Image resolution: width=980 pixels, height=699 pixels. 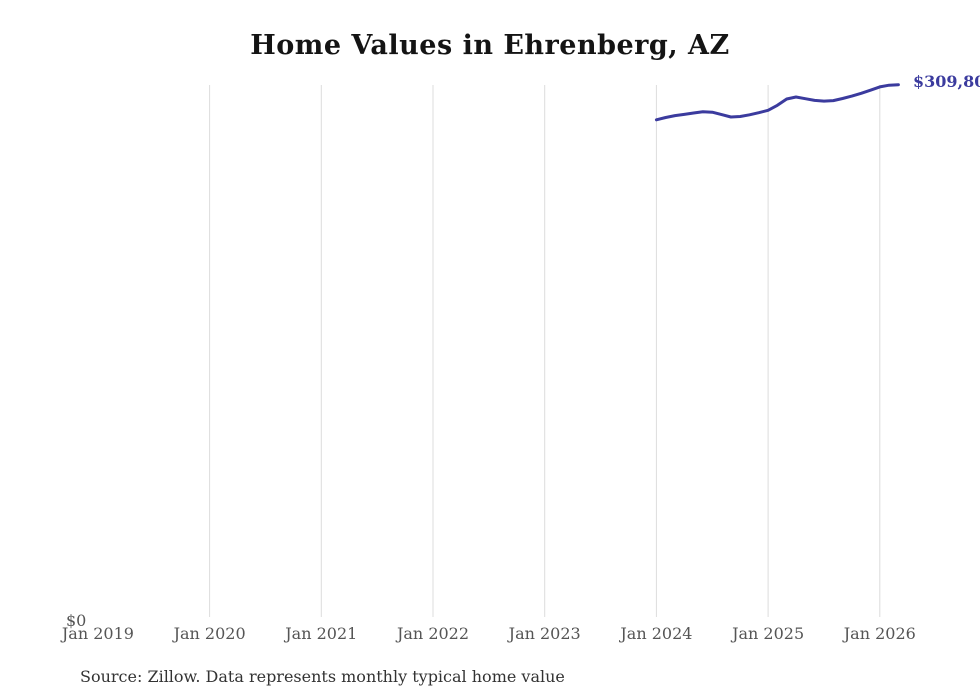 I want to click on y-axis-zero-label: $0, so click(x=76, y=620).